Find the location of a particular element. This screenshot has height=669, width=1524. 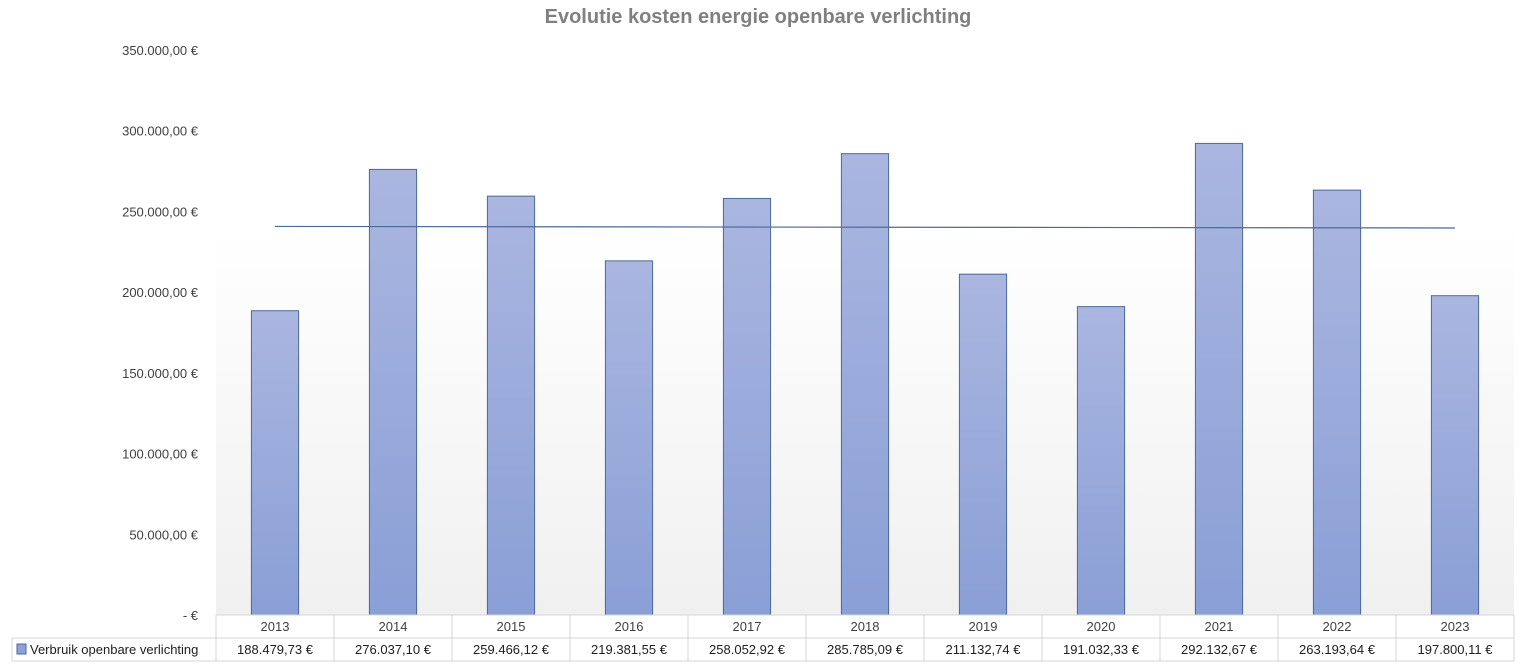

x-tick-label: 2023 is located at coordinates (1455, 626).